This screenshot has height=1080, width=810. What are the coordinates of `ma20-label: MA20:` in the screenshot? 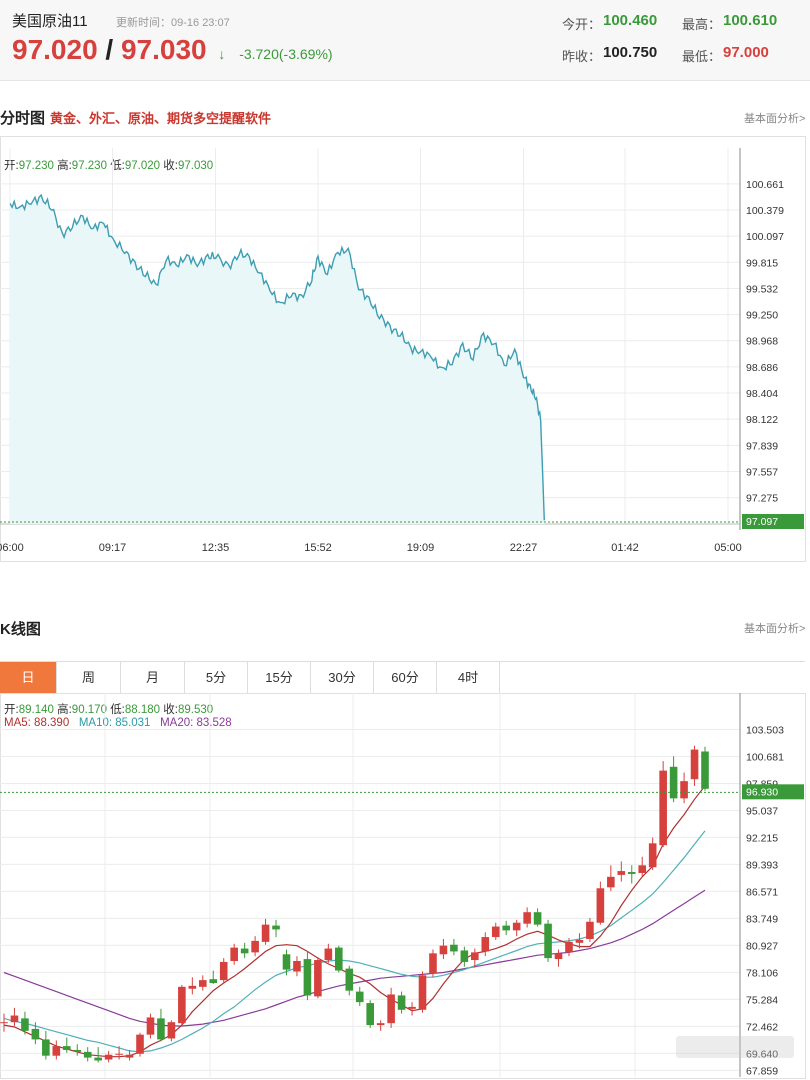 It's located at (177, 723).